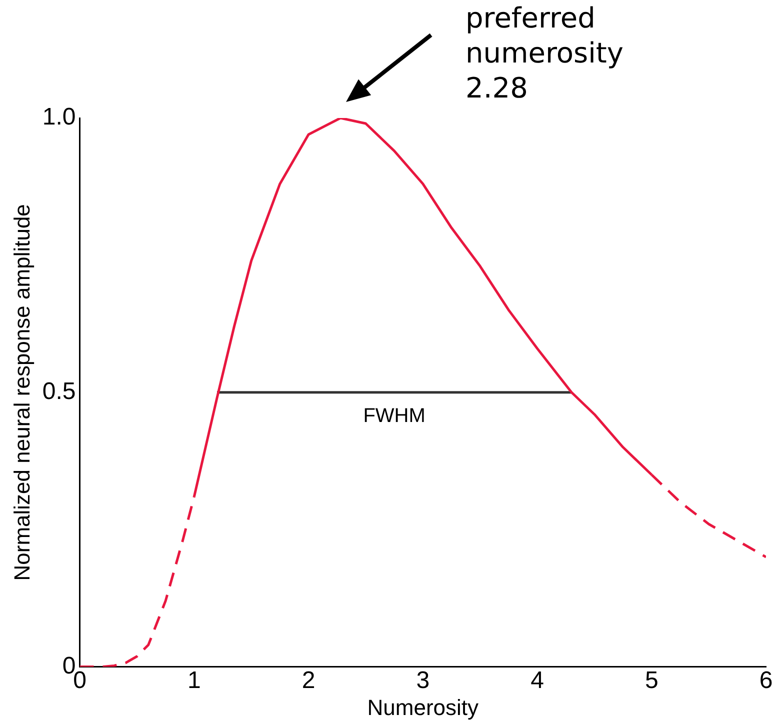 The width and height of the screenshot is (776, 722). Describe the element at coordinates (766, 680) in the screenshot. I see `x-tick-label: 6` at that location.